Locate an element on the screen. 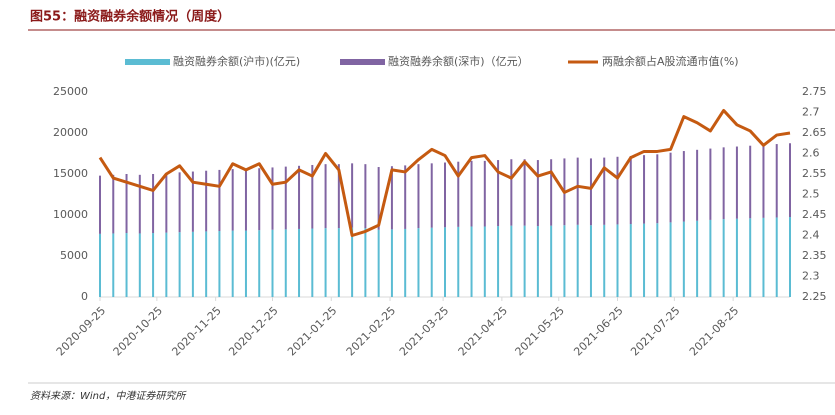  y2-tick-label: 2.4 is located at coordinates (811, 235).